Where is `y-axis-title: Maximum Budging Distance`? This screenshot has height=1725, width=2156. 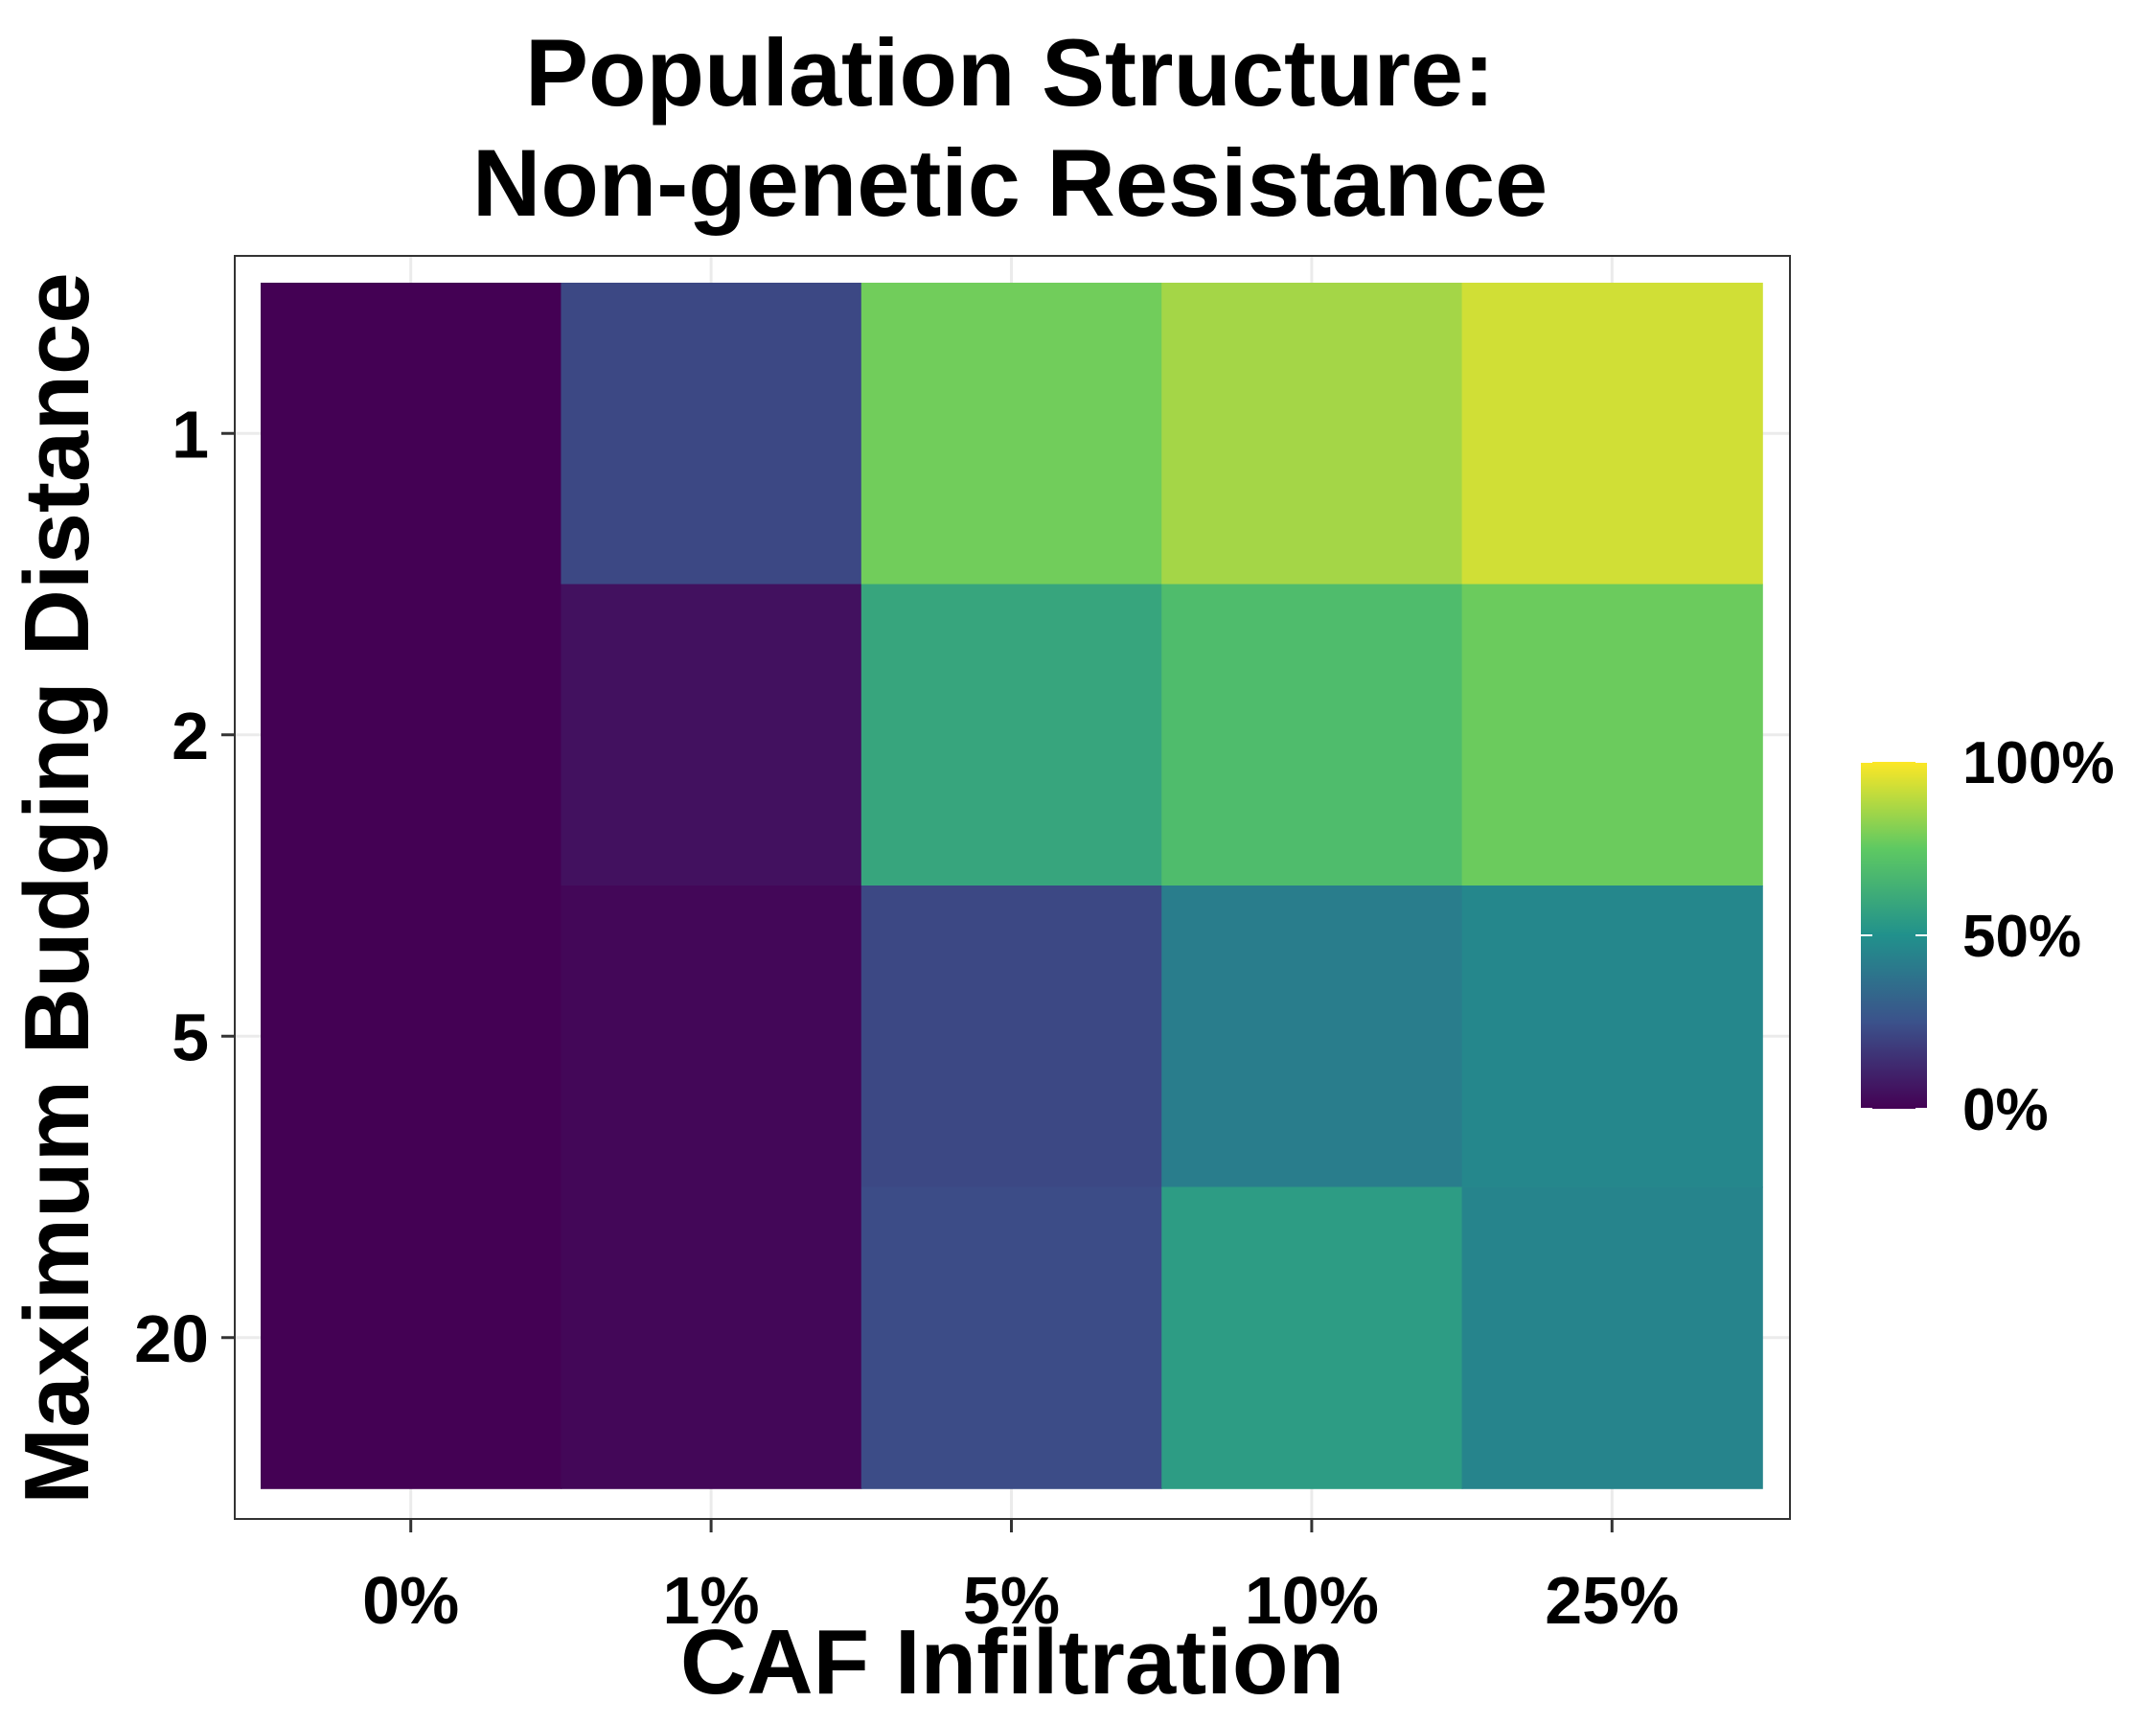
y-axis-title: Maximum Budging Distance is located at coordinates (57, 888).